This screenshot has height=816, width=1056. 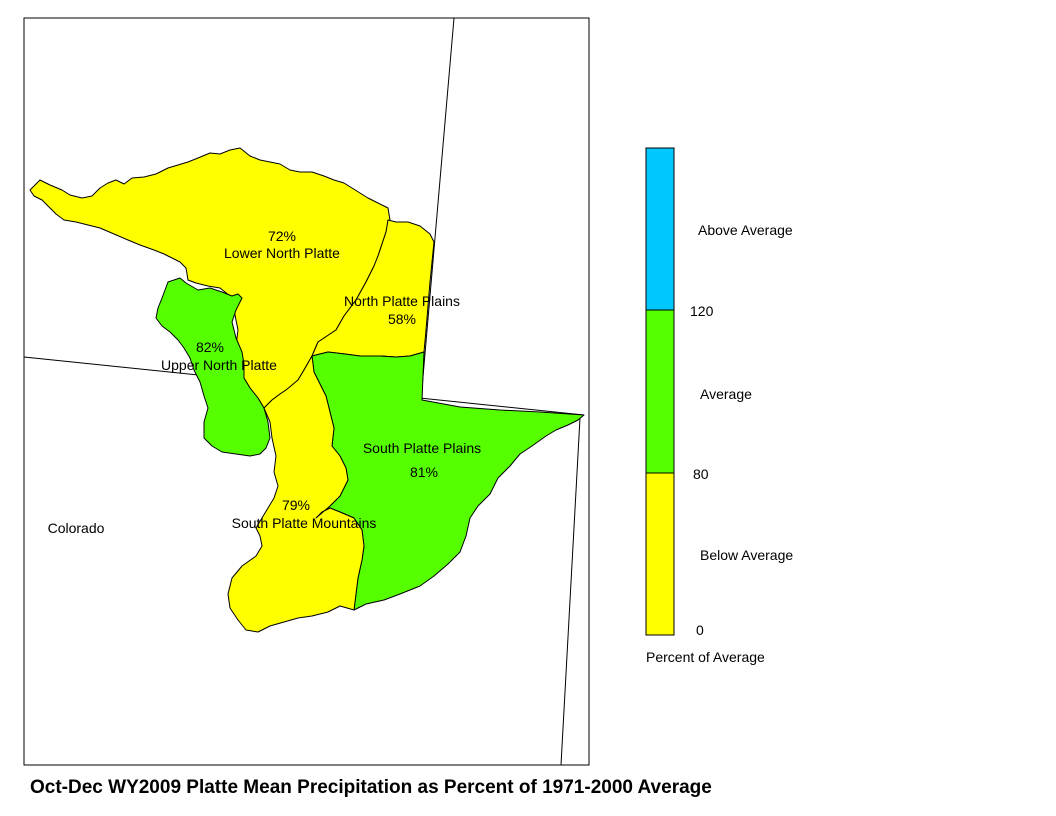 What do you see at coordinates (660, 391) in the screenshot?
I see `legend-swatch-average` at bounding box center [660, 391].